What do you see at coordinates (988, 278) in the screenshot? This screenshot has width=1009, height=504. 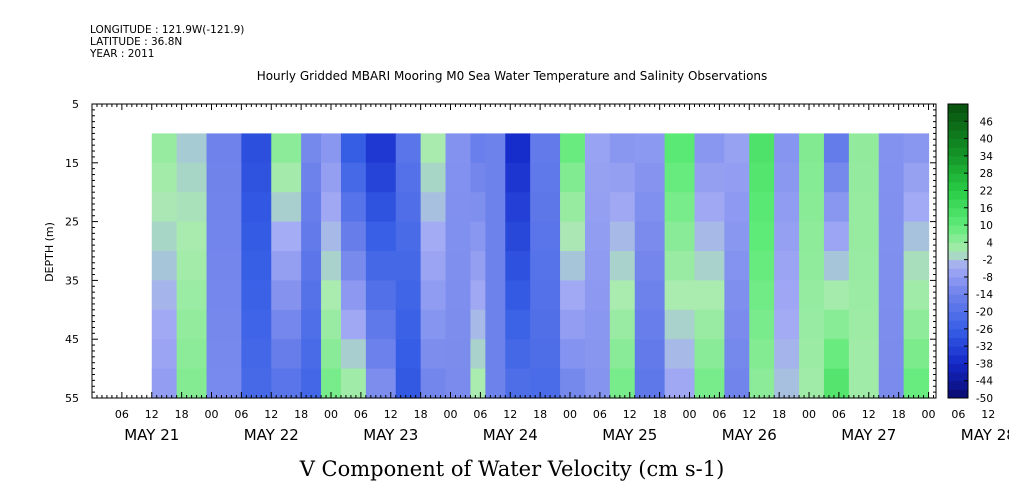 I see `colorbar-label: -8` at bounding box center [988, 278].